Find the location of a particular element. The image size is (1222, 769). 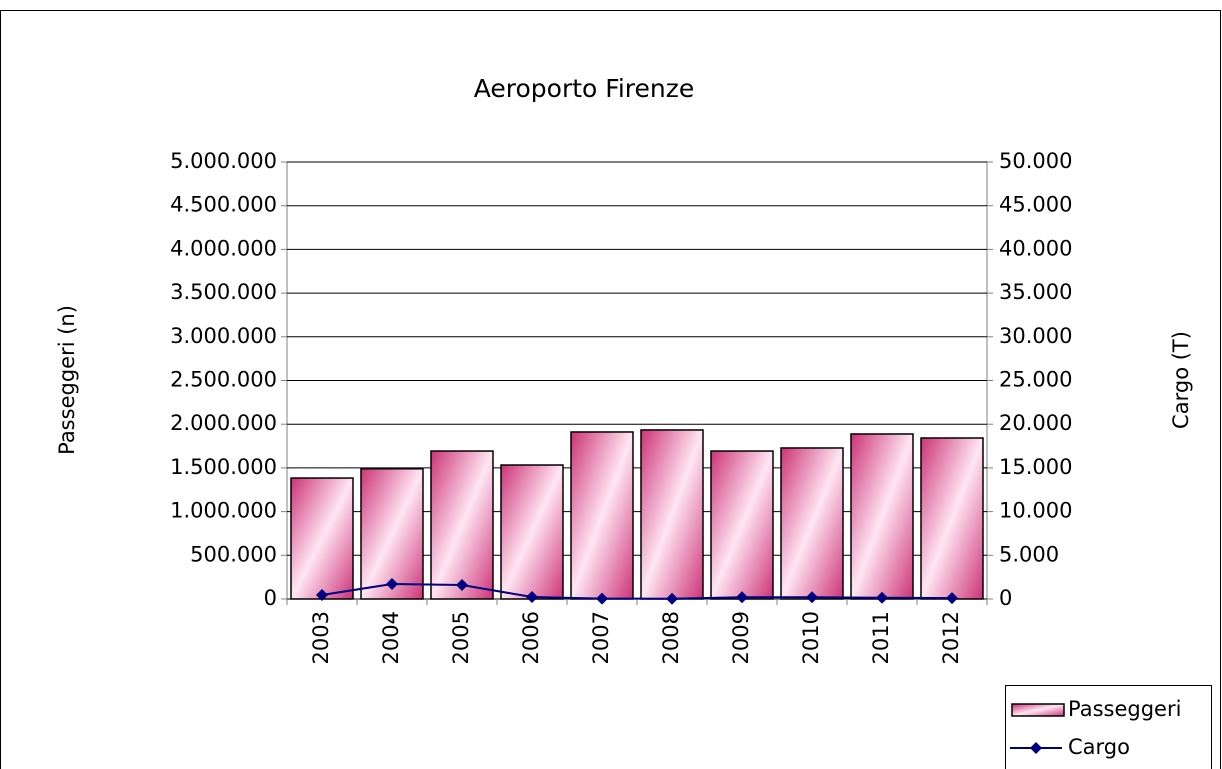

y2-tick-label: 35.000 is located at coordinates (1035, 292).